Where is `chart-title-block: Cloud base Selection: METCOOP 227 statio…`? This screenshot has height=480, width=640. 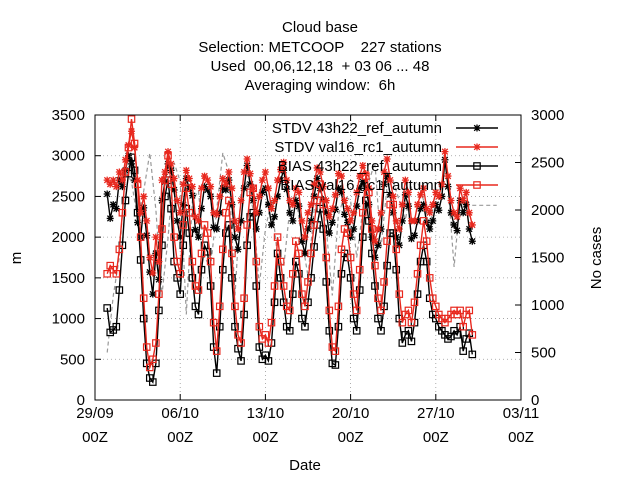 chart-title-block: Cloud base Selection: METCOOP 227 statio… is located at coordinates (319, 56).